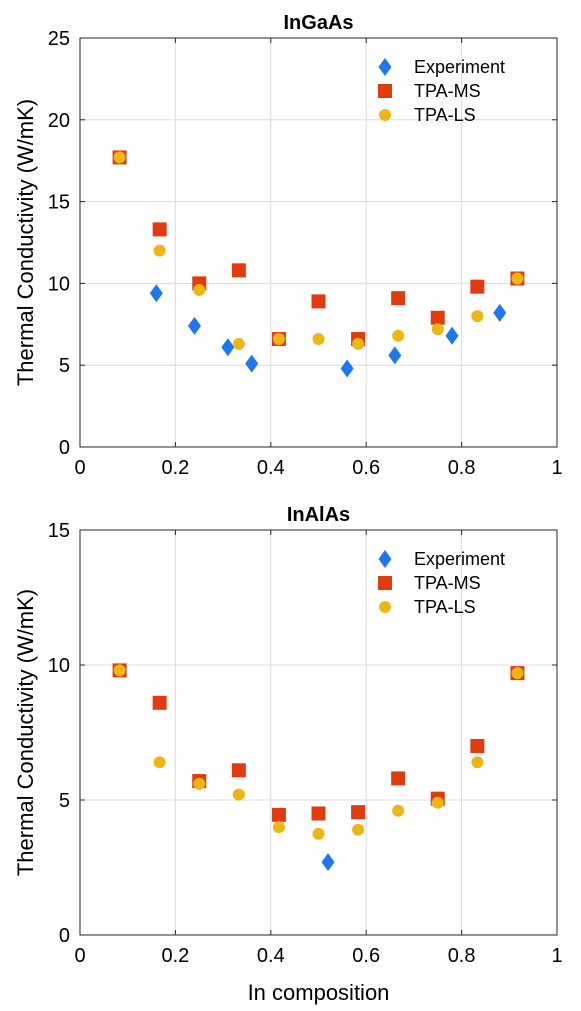 The height and width of the screenshot is (1011, 581). What do you see at coordinates (59, 39) in the screenshot?
I see `y-tick-label: 25` at bounding box center [59, 39].